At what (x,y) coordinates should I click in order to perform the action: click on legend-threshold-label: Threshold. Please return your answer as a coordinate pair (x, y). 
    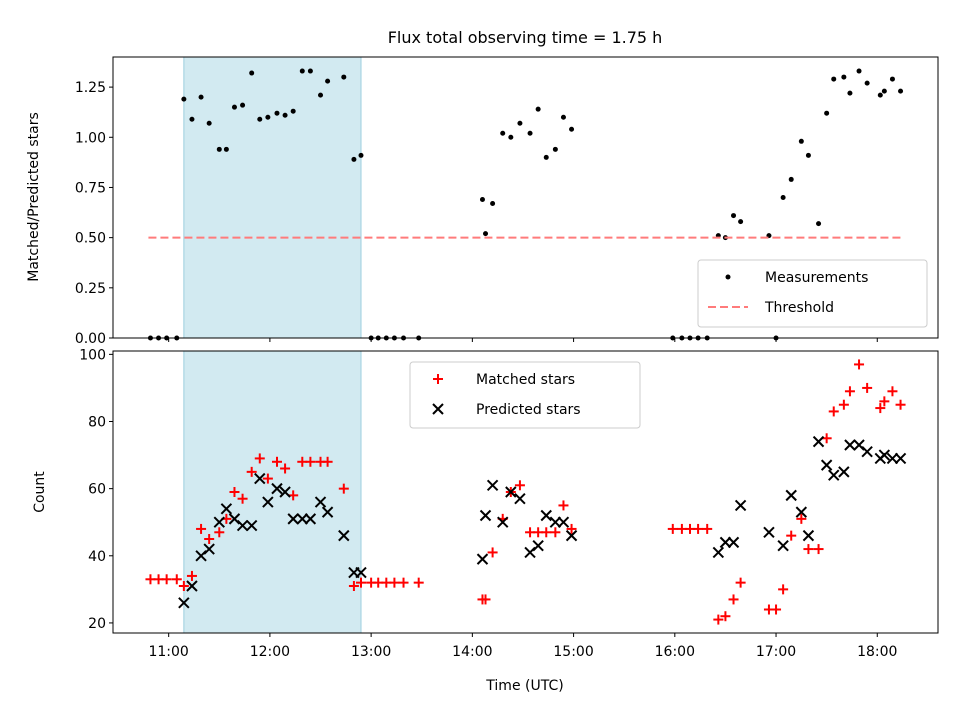
    Looking at the image, I should click on (799, 308).